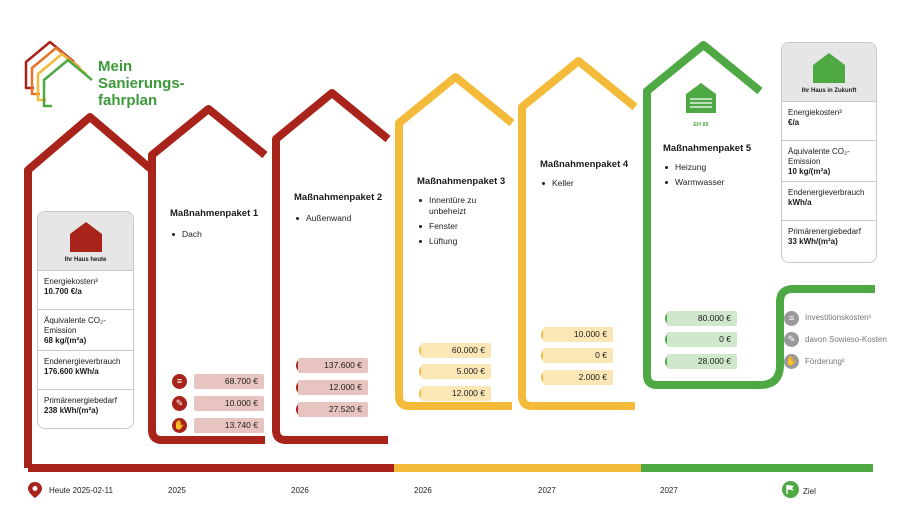  I want to click on future-row-energiekosten: Energiekosten³ €/a, so click(829, 120).